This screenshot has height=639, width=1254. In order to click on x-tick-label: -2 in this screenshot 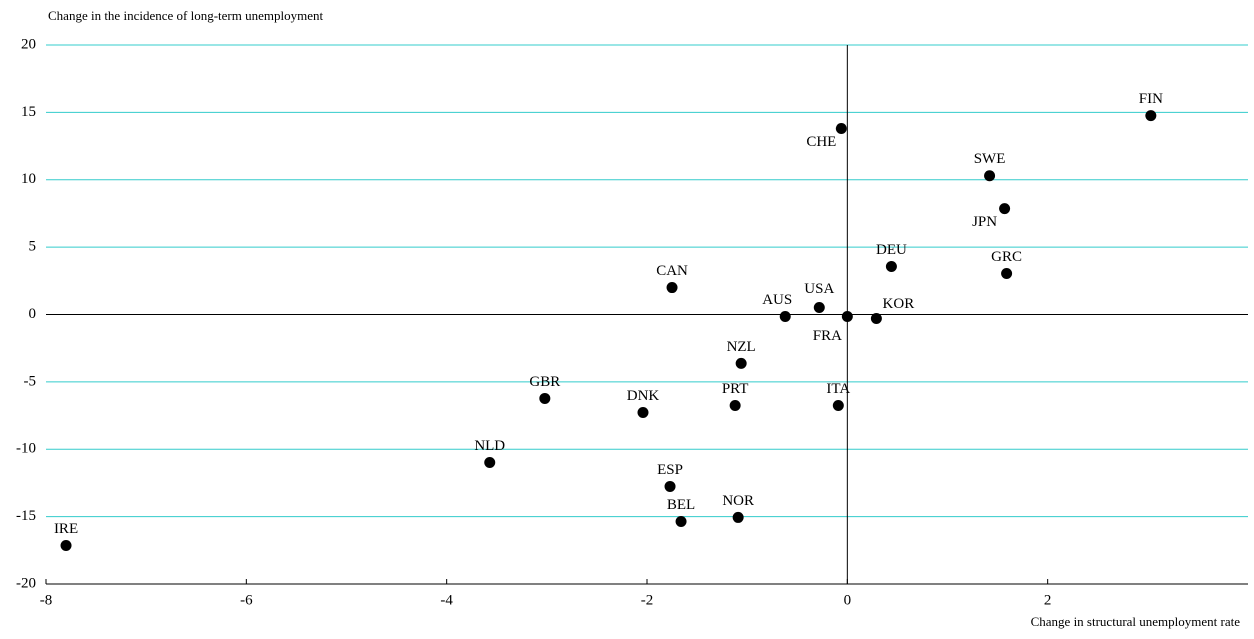, I will do `click(647, 600)`.